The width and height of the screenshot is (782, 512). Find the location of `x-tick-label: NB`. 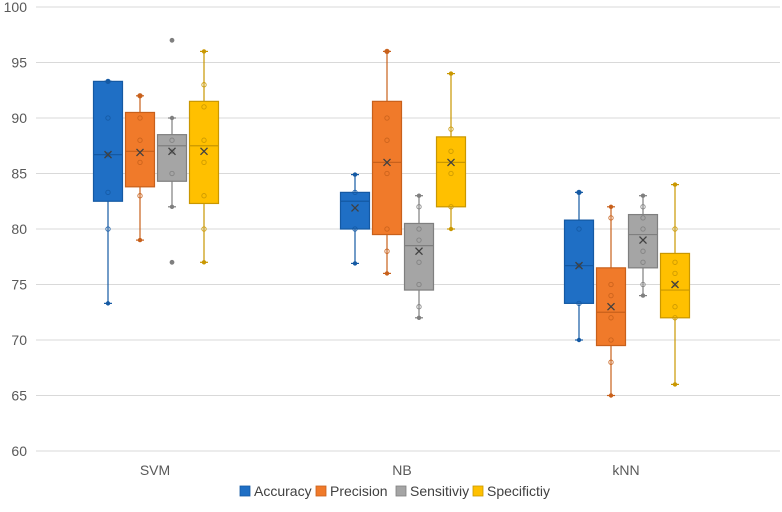

x-tick-label: NB is located at coordinates (401, 470).